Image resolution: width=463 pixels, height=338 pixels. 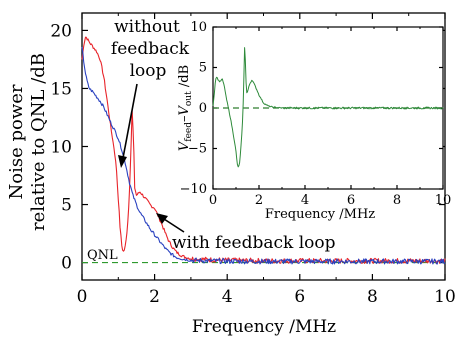 What do you see at coordinates (61, 89) in the screenshot?
I see `y-tick-label: 15` at bounding box center [61, 89].